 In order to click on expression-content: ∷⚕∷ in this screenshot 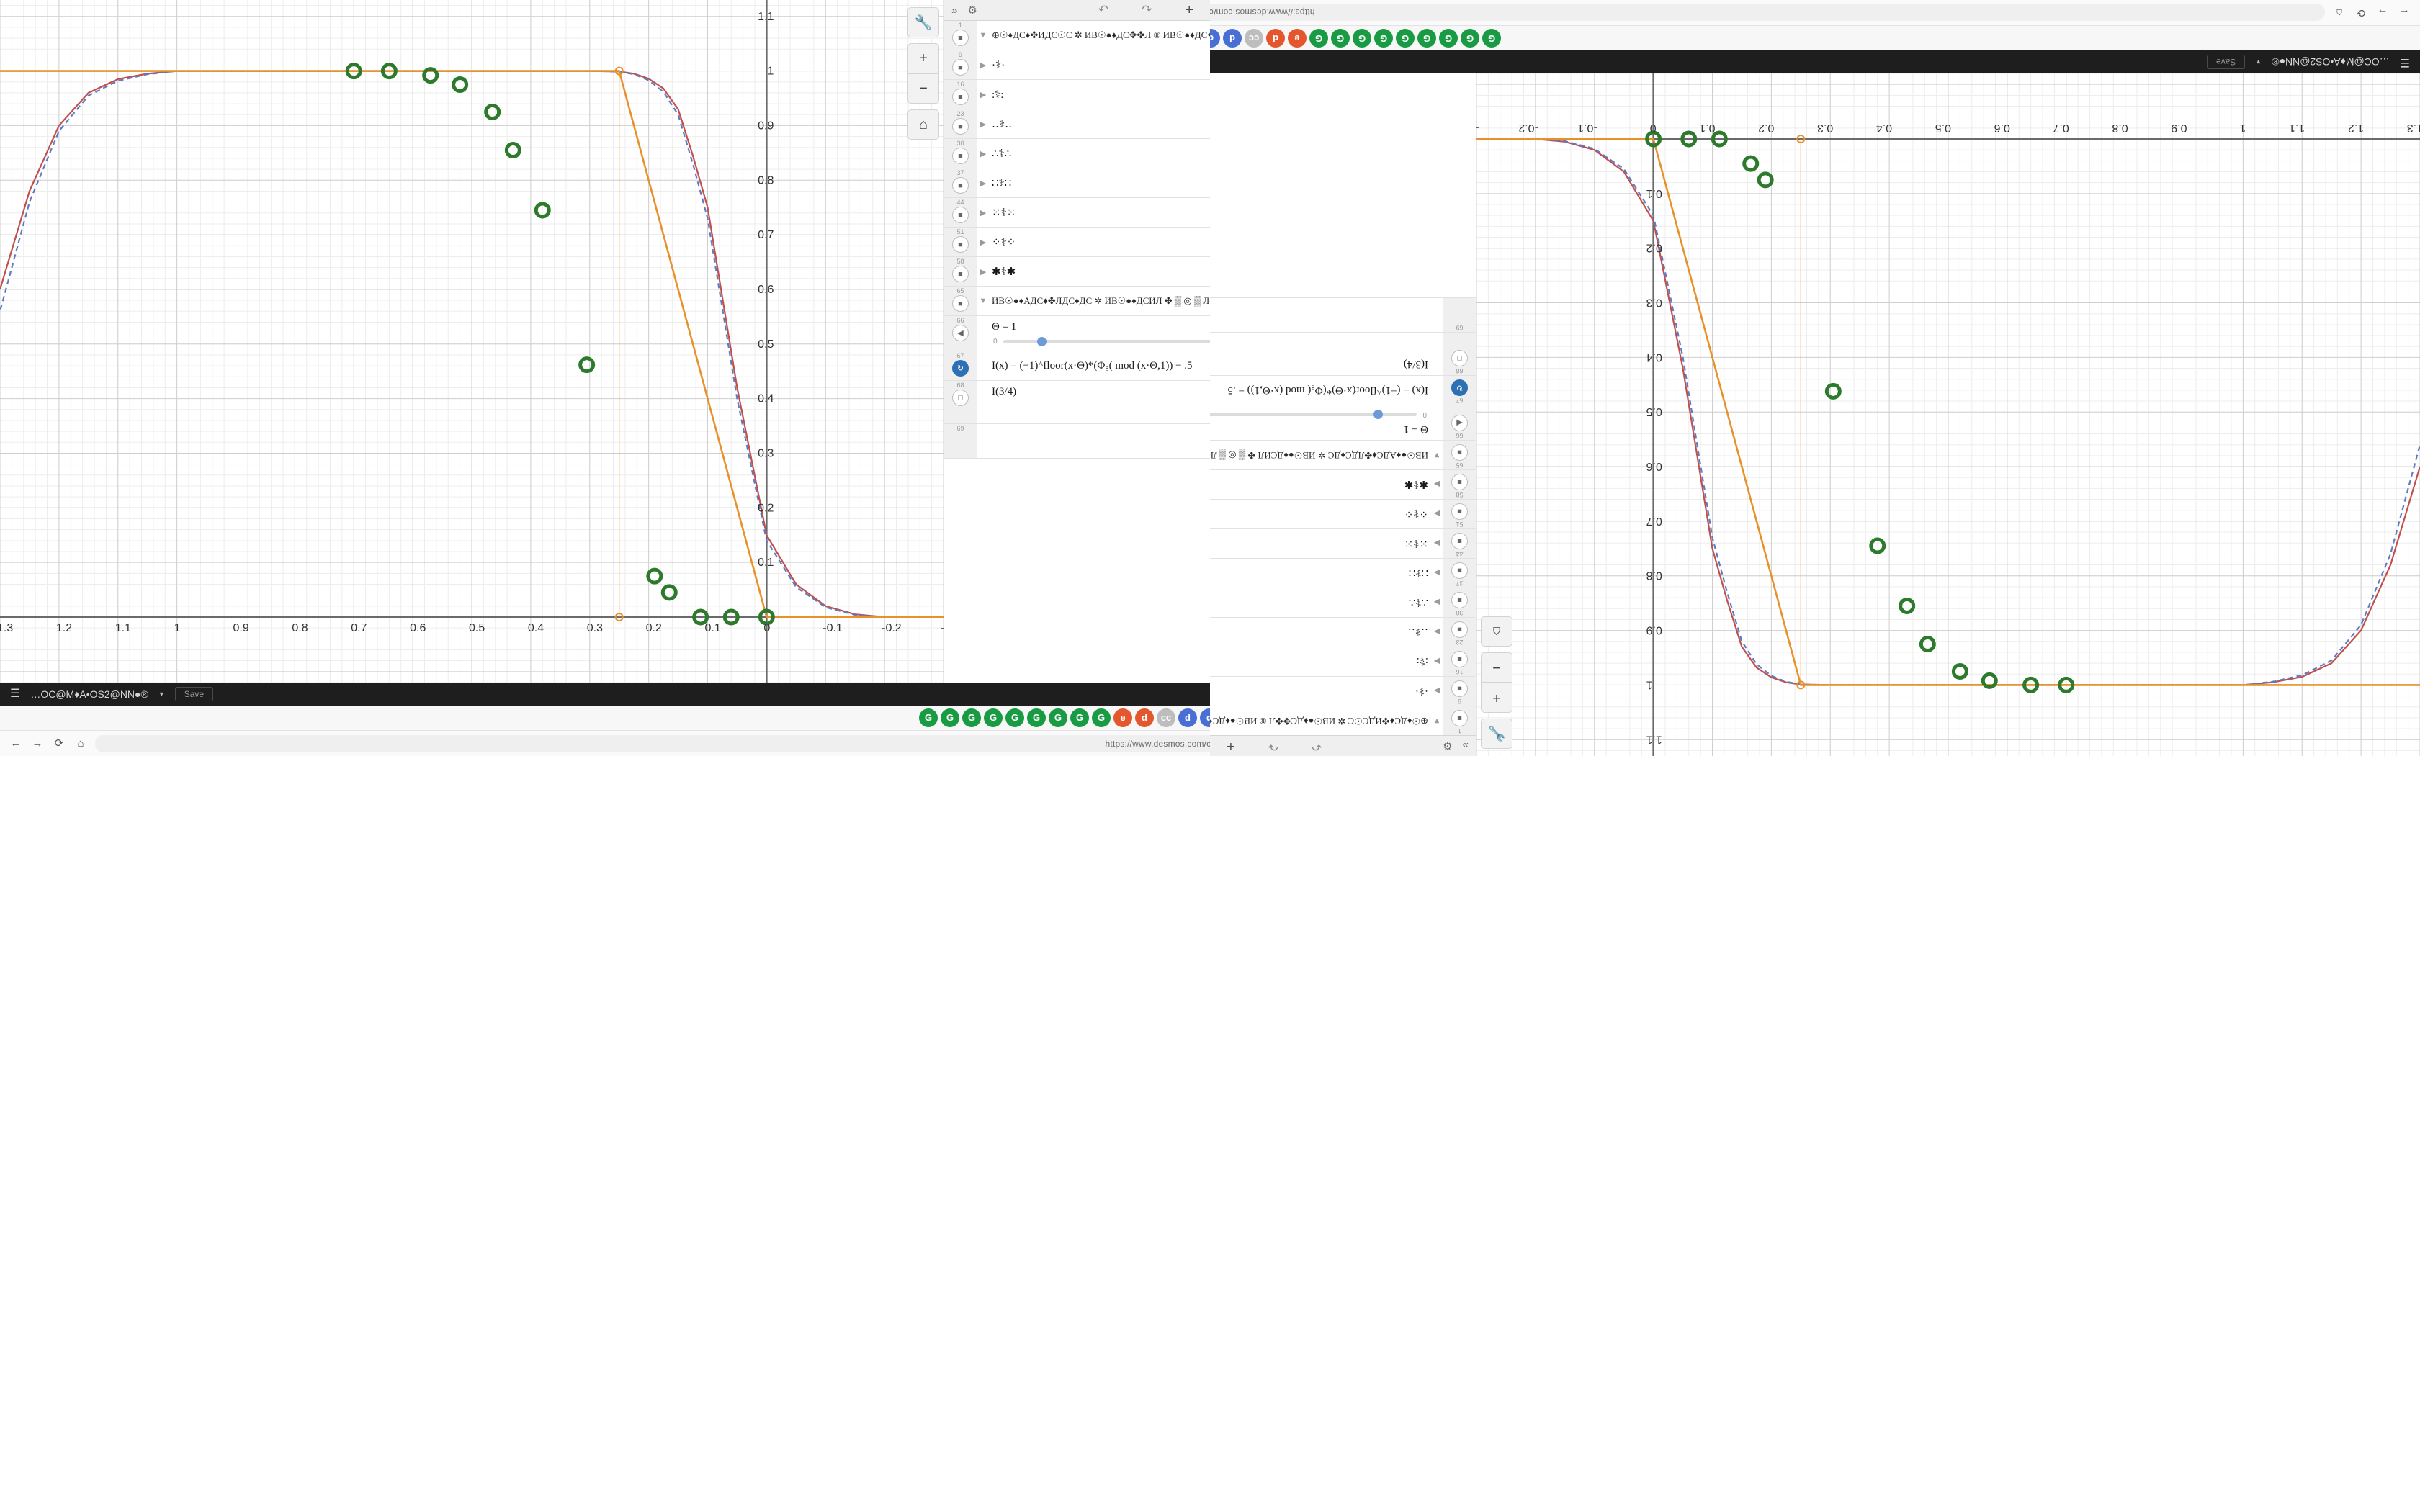, I will do `click(1418, 573)`.